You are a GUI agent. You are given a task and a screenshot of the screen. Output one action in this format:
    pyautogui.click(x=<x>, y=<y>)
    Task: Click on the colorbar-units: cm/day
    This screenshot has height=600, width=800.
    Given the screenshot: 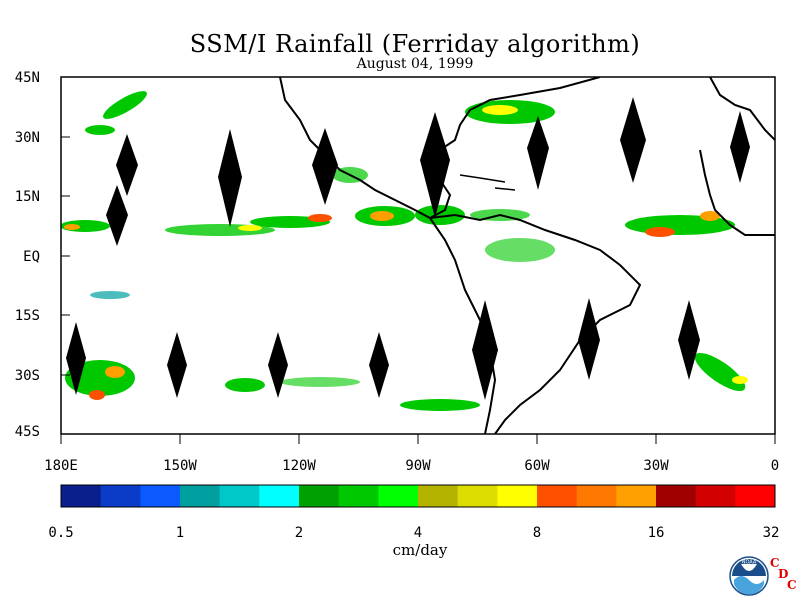 What is the action you would take?
    pyautogui.click(x=420, y=550)
    